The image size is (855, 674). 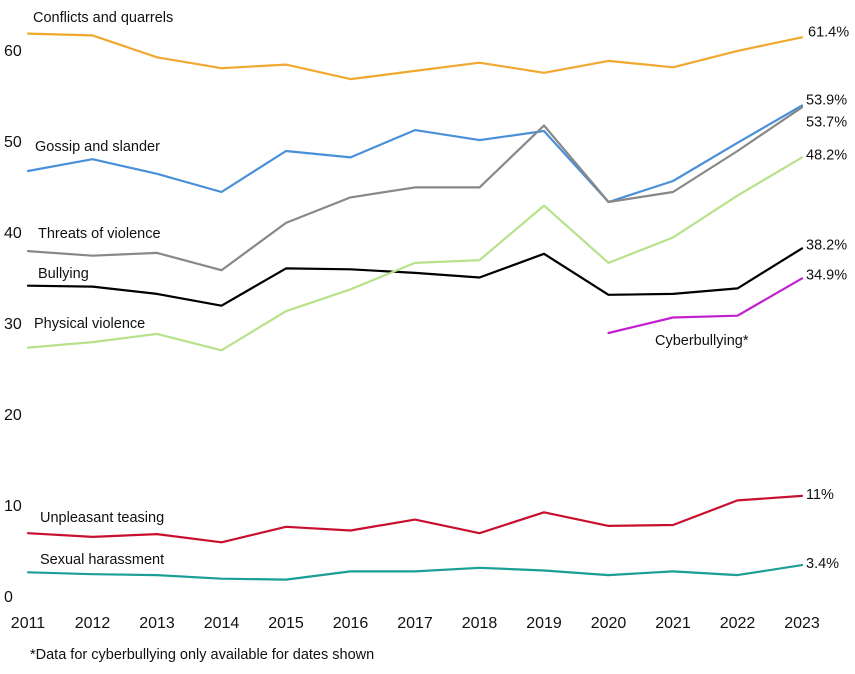 What do you see at coordinates (609, 623) in the screenshot?
I see `x-tick-label-2020: 2020` at bounding box center [609, 623].